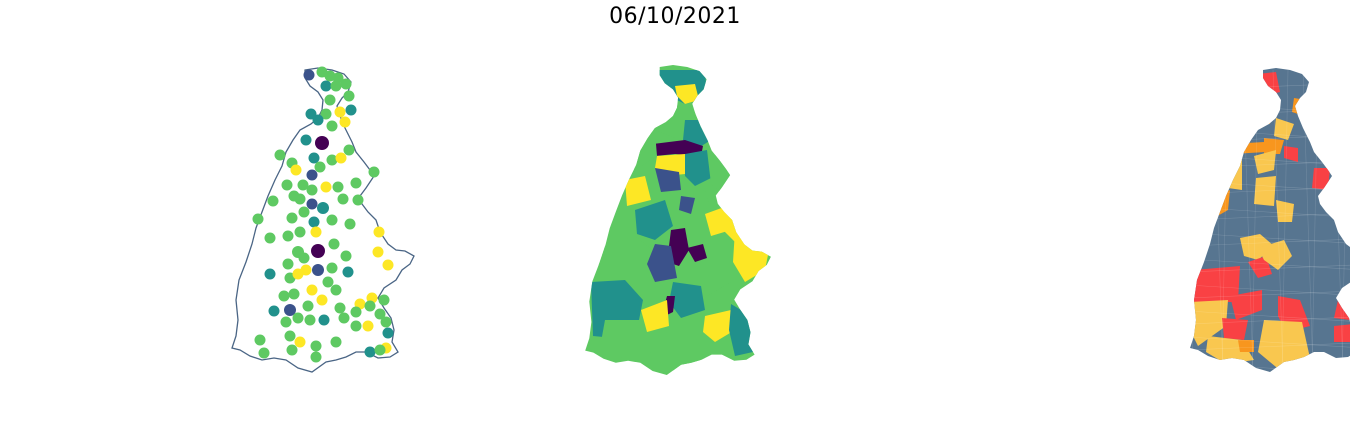 The image size is (1350, 444). I want to click on map-panel-points, so click(323, 219).